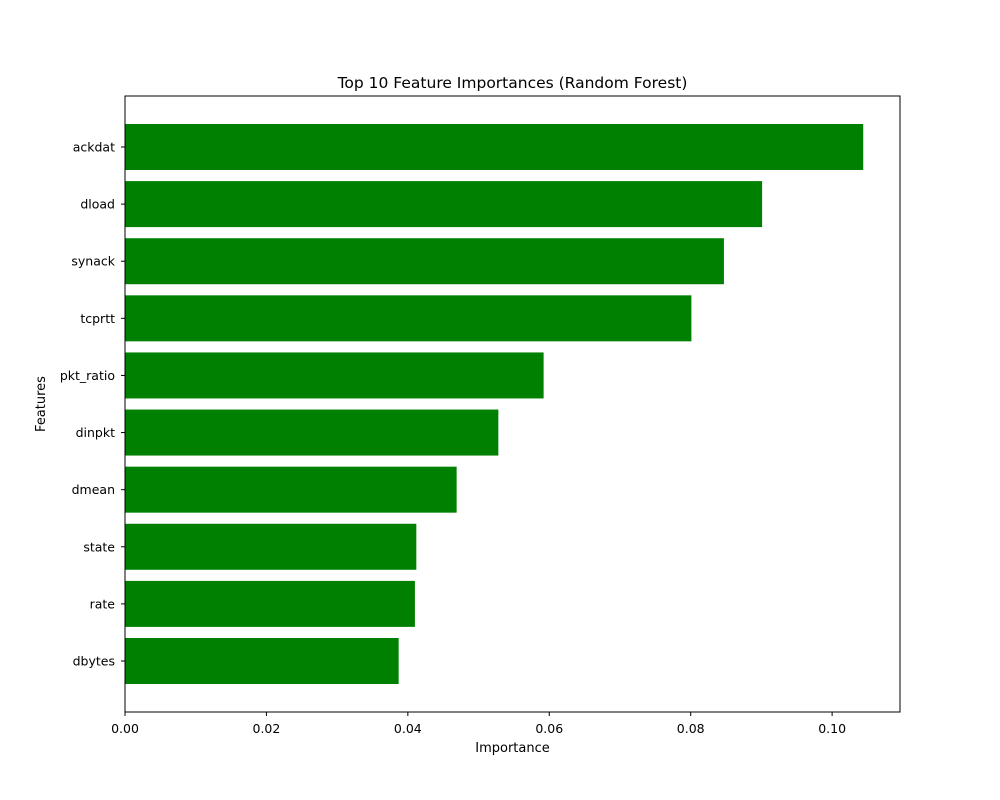 The width and height of the screenshot is (1000, 800). What do you see at coordinates (408, 728) in the screenshot?
I see `x-tick-label: 0.04` at bounding box center [408, 728].